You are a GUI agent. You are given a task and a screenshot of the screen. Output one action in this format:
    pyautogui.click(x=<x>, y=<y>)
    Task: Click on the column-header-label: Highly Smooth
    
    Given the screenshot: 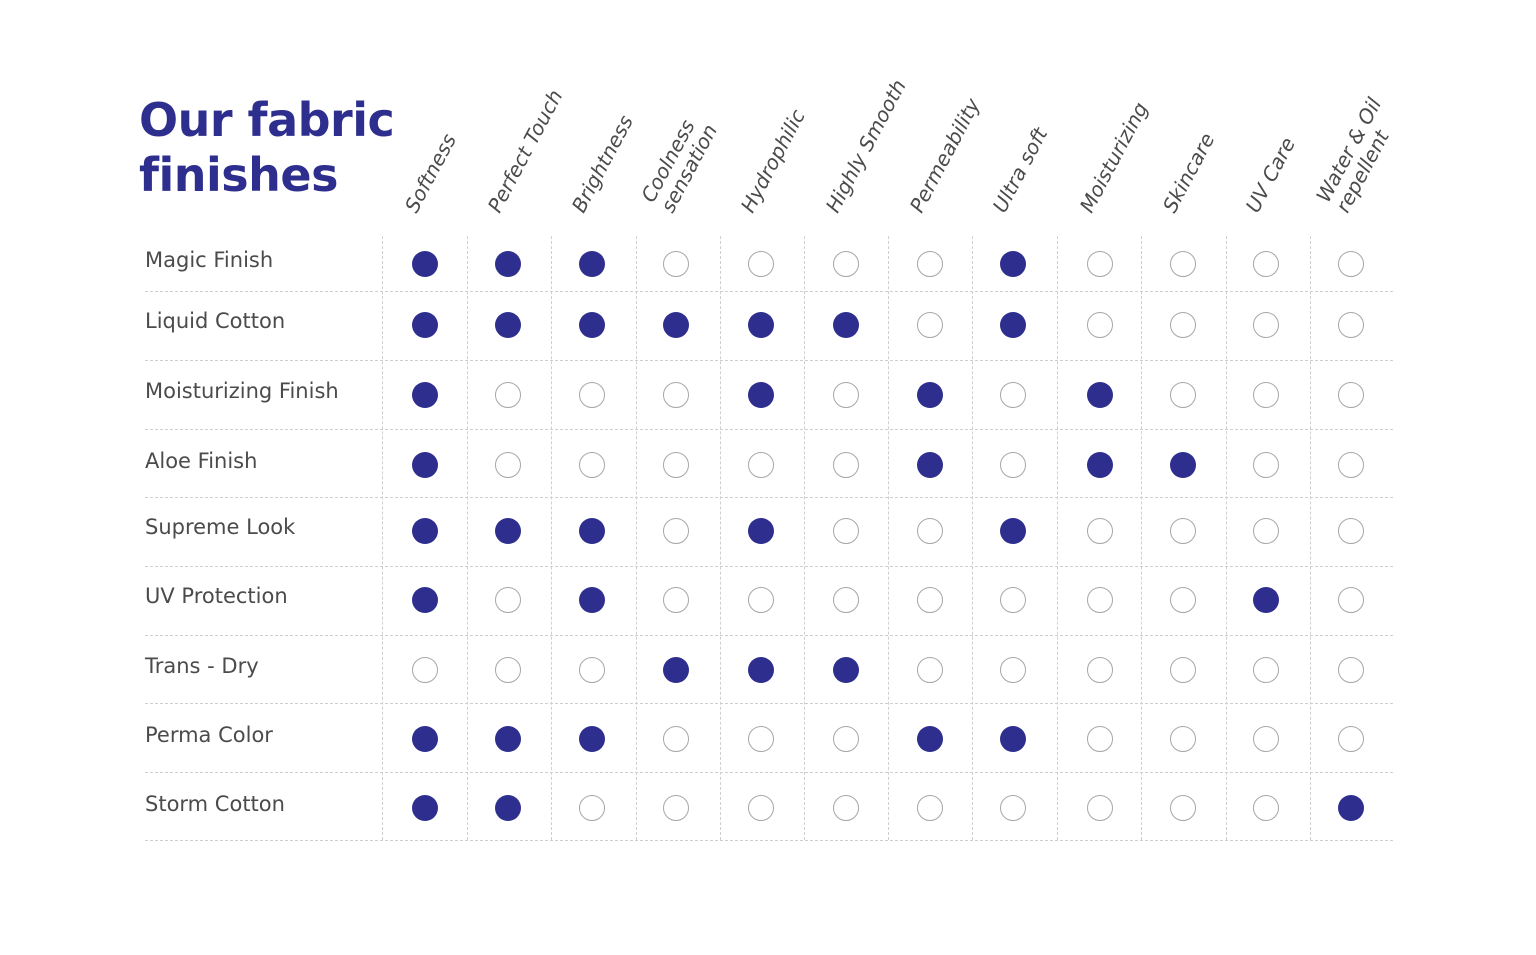 What is the action you would take?
    pyautogui.click(x=865, y=146)
    